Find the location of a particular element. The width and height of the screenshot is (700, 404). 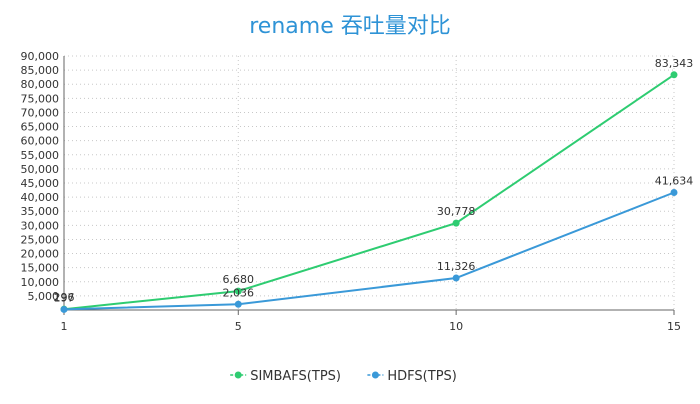

data-label-simbafs-tps: 6,680 is located at coordinates (239, 279).